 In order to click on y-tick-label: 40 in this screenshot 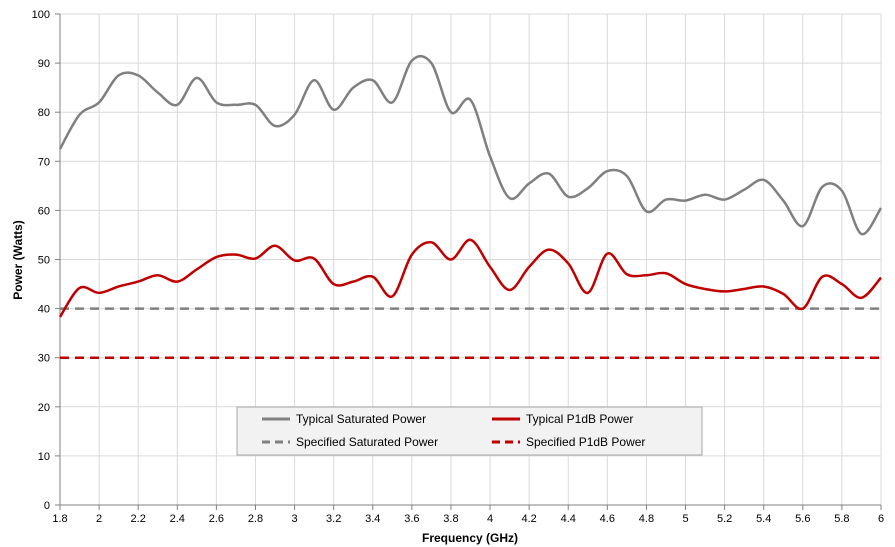, I will do `click(44, 310)`.